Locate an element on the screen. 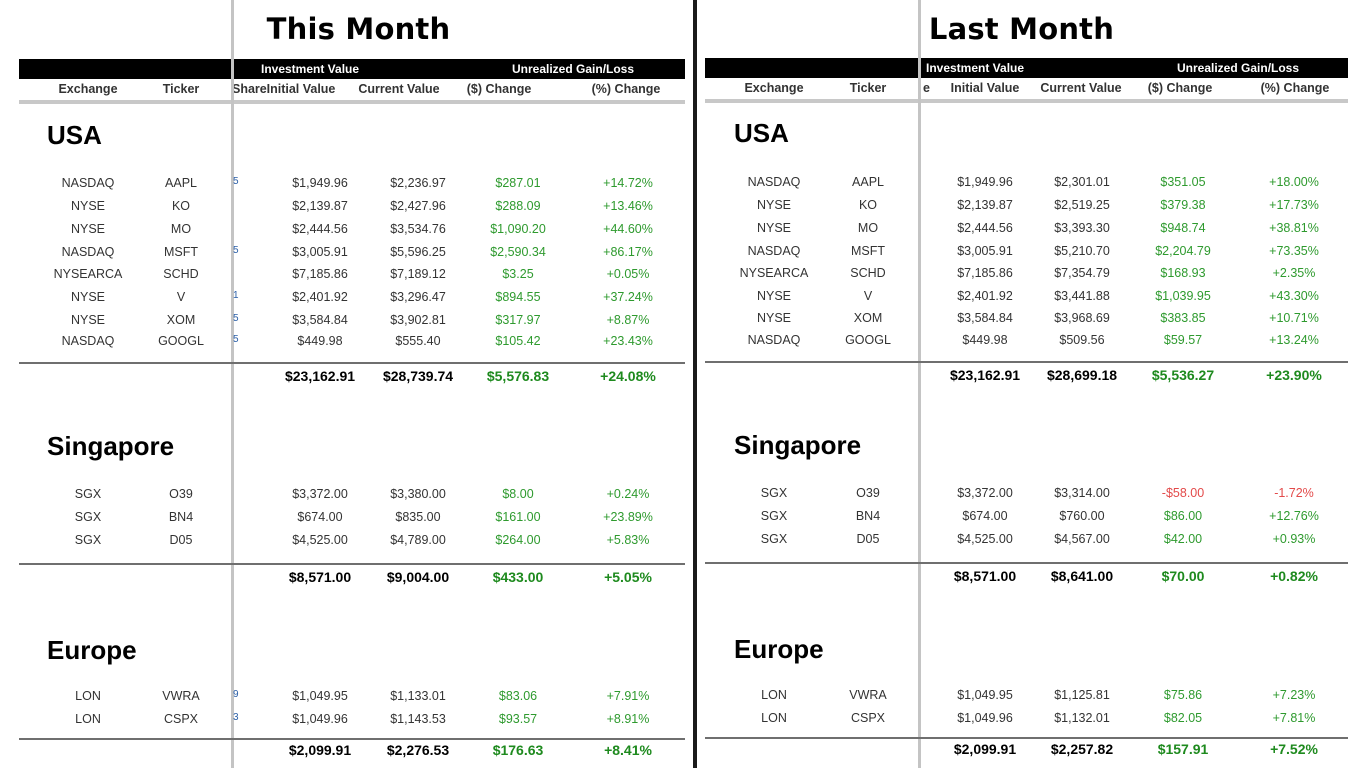  initial-value-cell: $2,401.92 is located at coordinates (320, 297).